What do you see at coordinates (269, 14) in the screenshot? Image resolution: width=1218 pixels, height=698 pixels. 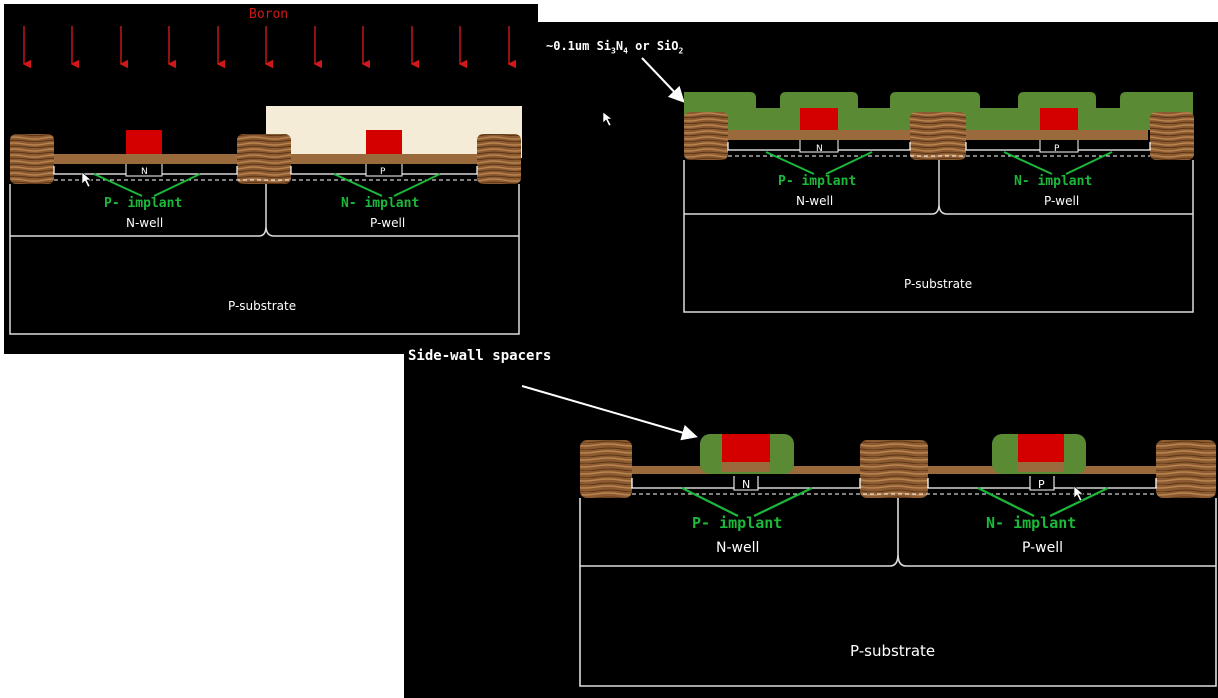 I see `dopant-label: Boron` at bounding box center [269, 14].